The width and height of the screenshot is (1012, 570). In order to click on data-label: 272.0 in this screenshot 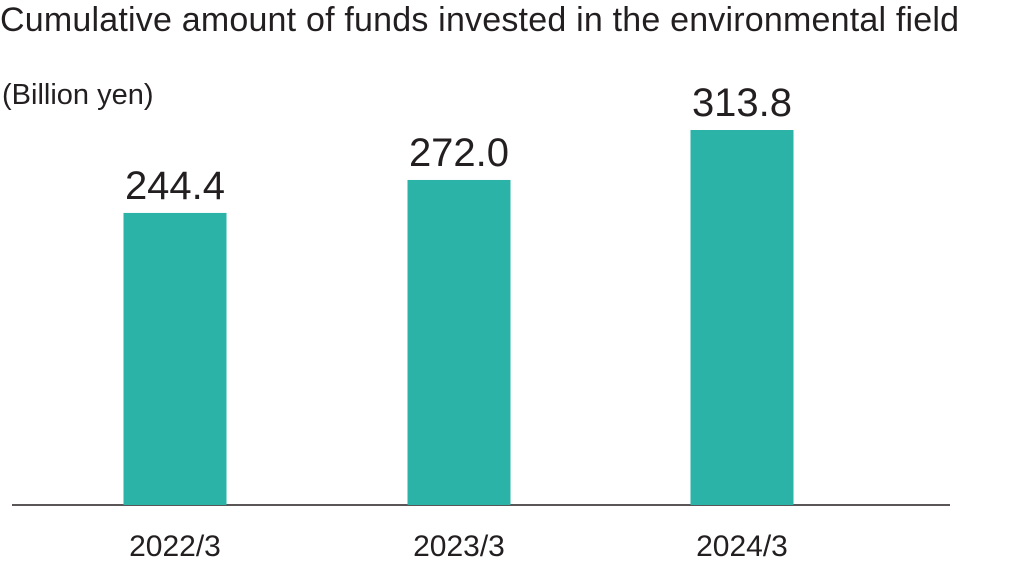, I will do `click(459, 153)`.